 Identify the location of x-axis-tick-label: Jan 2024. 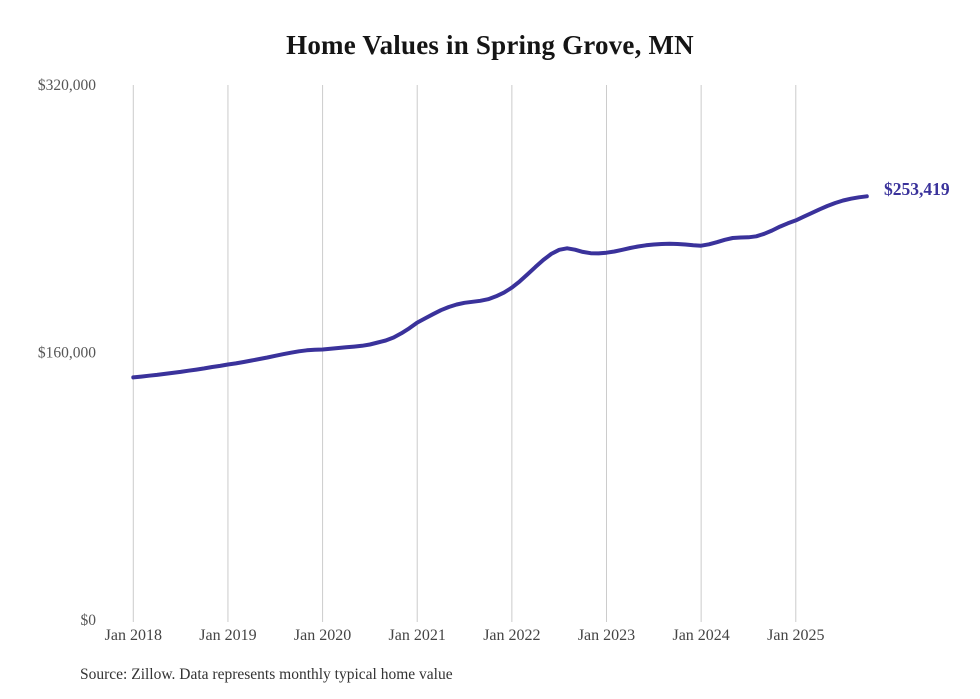
(700, 635).